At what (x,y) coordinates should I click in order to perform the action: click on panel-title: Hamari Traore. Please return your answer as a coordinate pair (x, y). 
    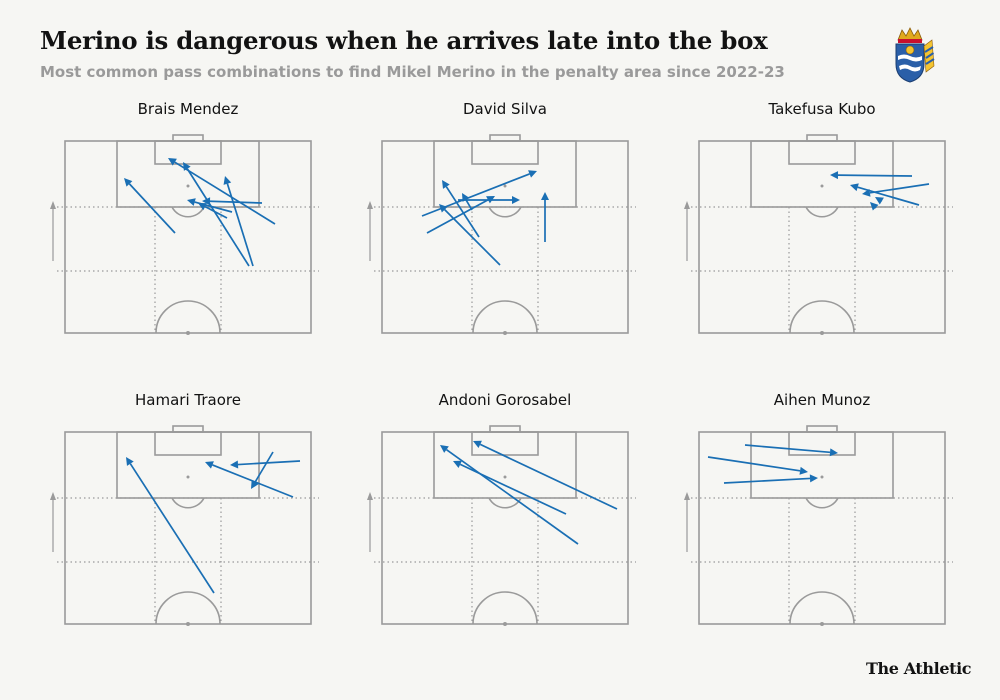
    Looking at the image, I should click on (188, 400).